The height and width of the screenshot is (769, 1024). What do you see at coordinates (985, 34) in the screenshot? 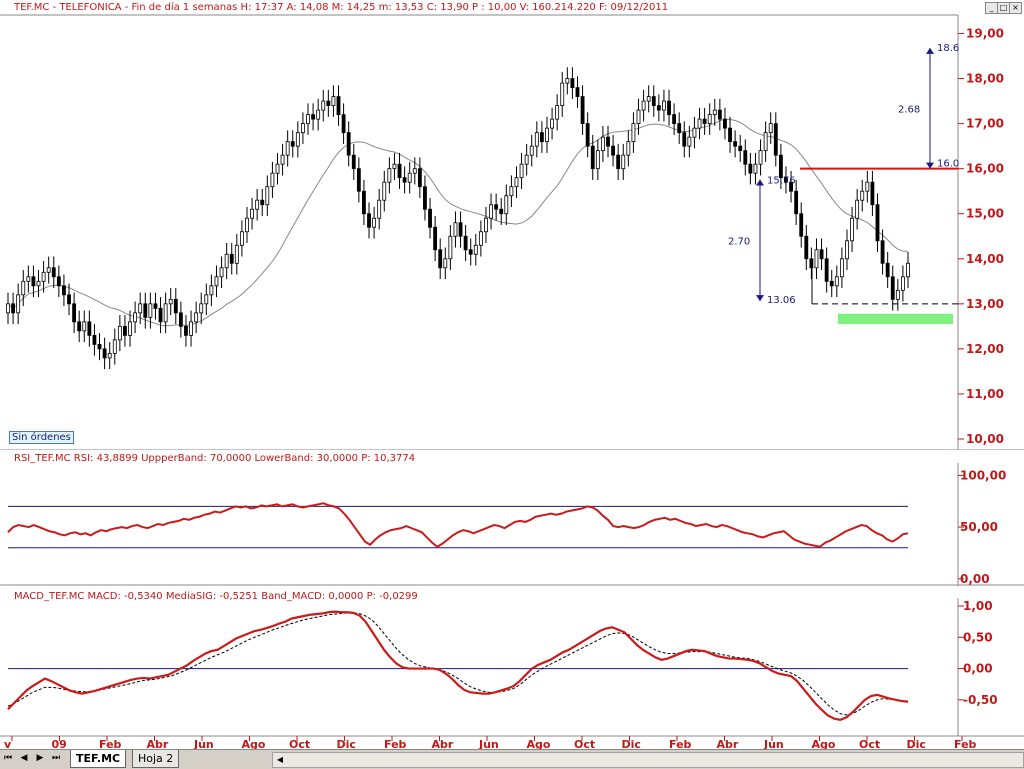
I see `price-tick-label: 19,00` at bounding box center [985, 34].